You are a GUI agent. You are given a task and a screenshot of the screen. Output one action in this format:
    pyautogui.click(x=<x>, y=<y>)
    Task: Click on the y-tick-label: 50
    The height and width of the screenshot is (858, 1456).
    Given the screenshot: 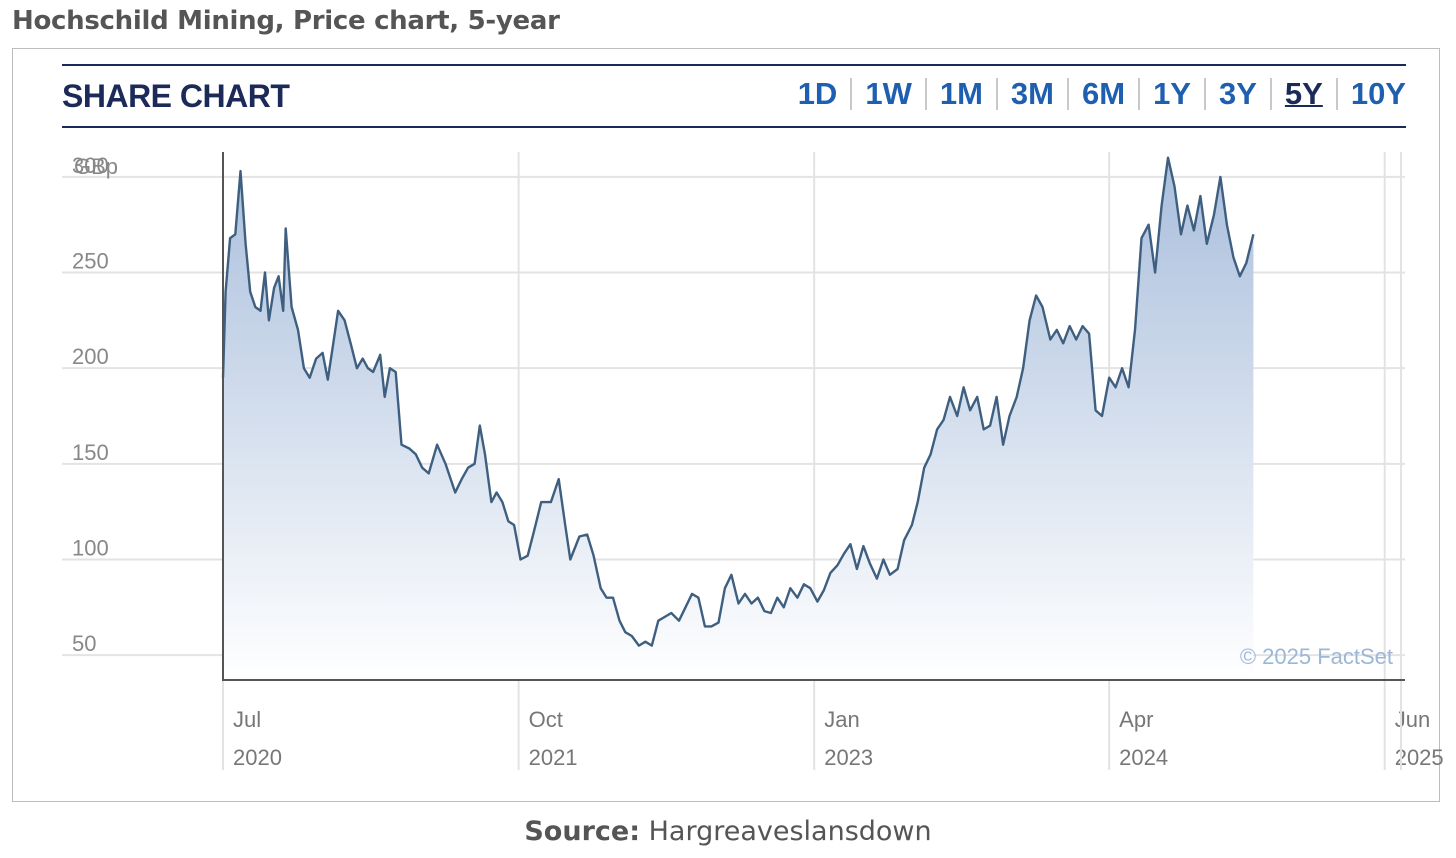 What is the action you would take?
    pyautogui.click(x=84, y=643)
    